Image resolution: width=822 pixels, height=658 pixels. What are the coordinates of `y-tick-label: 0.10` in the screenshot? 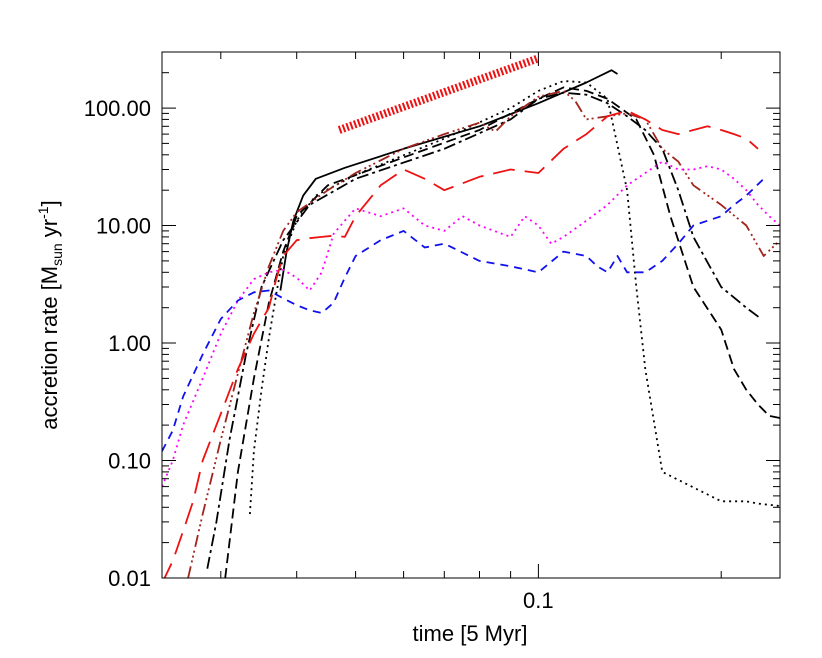 It's located at (129, 461).